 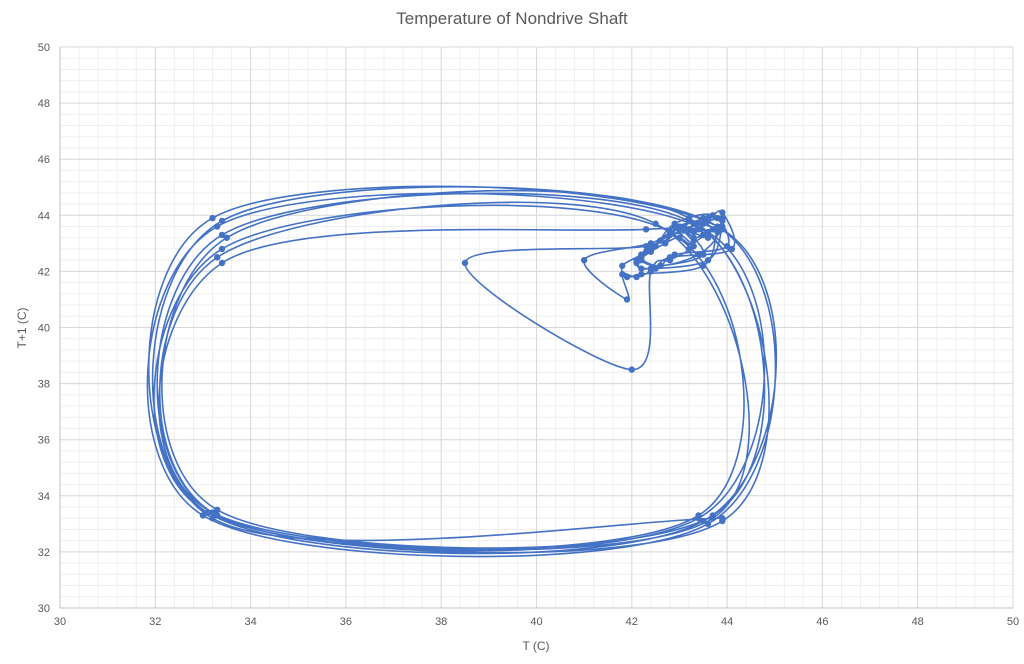 What do you see at coordinates (22, 327) in the screenshot?
I see `y-axis-label: T+1 (C)` at bounding box center [22, 327].